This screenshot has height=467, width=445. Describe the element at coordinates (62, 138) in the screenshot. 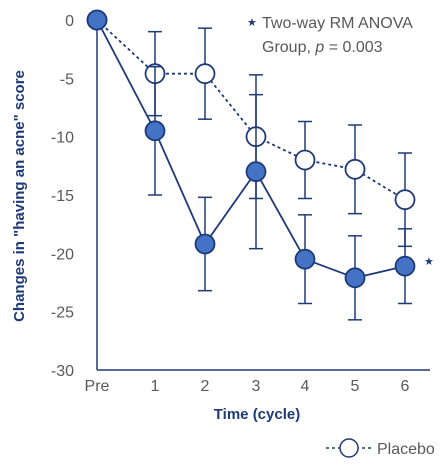

I see `y-tick-label: -10` at that location.